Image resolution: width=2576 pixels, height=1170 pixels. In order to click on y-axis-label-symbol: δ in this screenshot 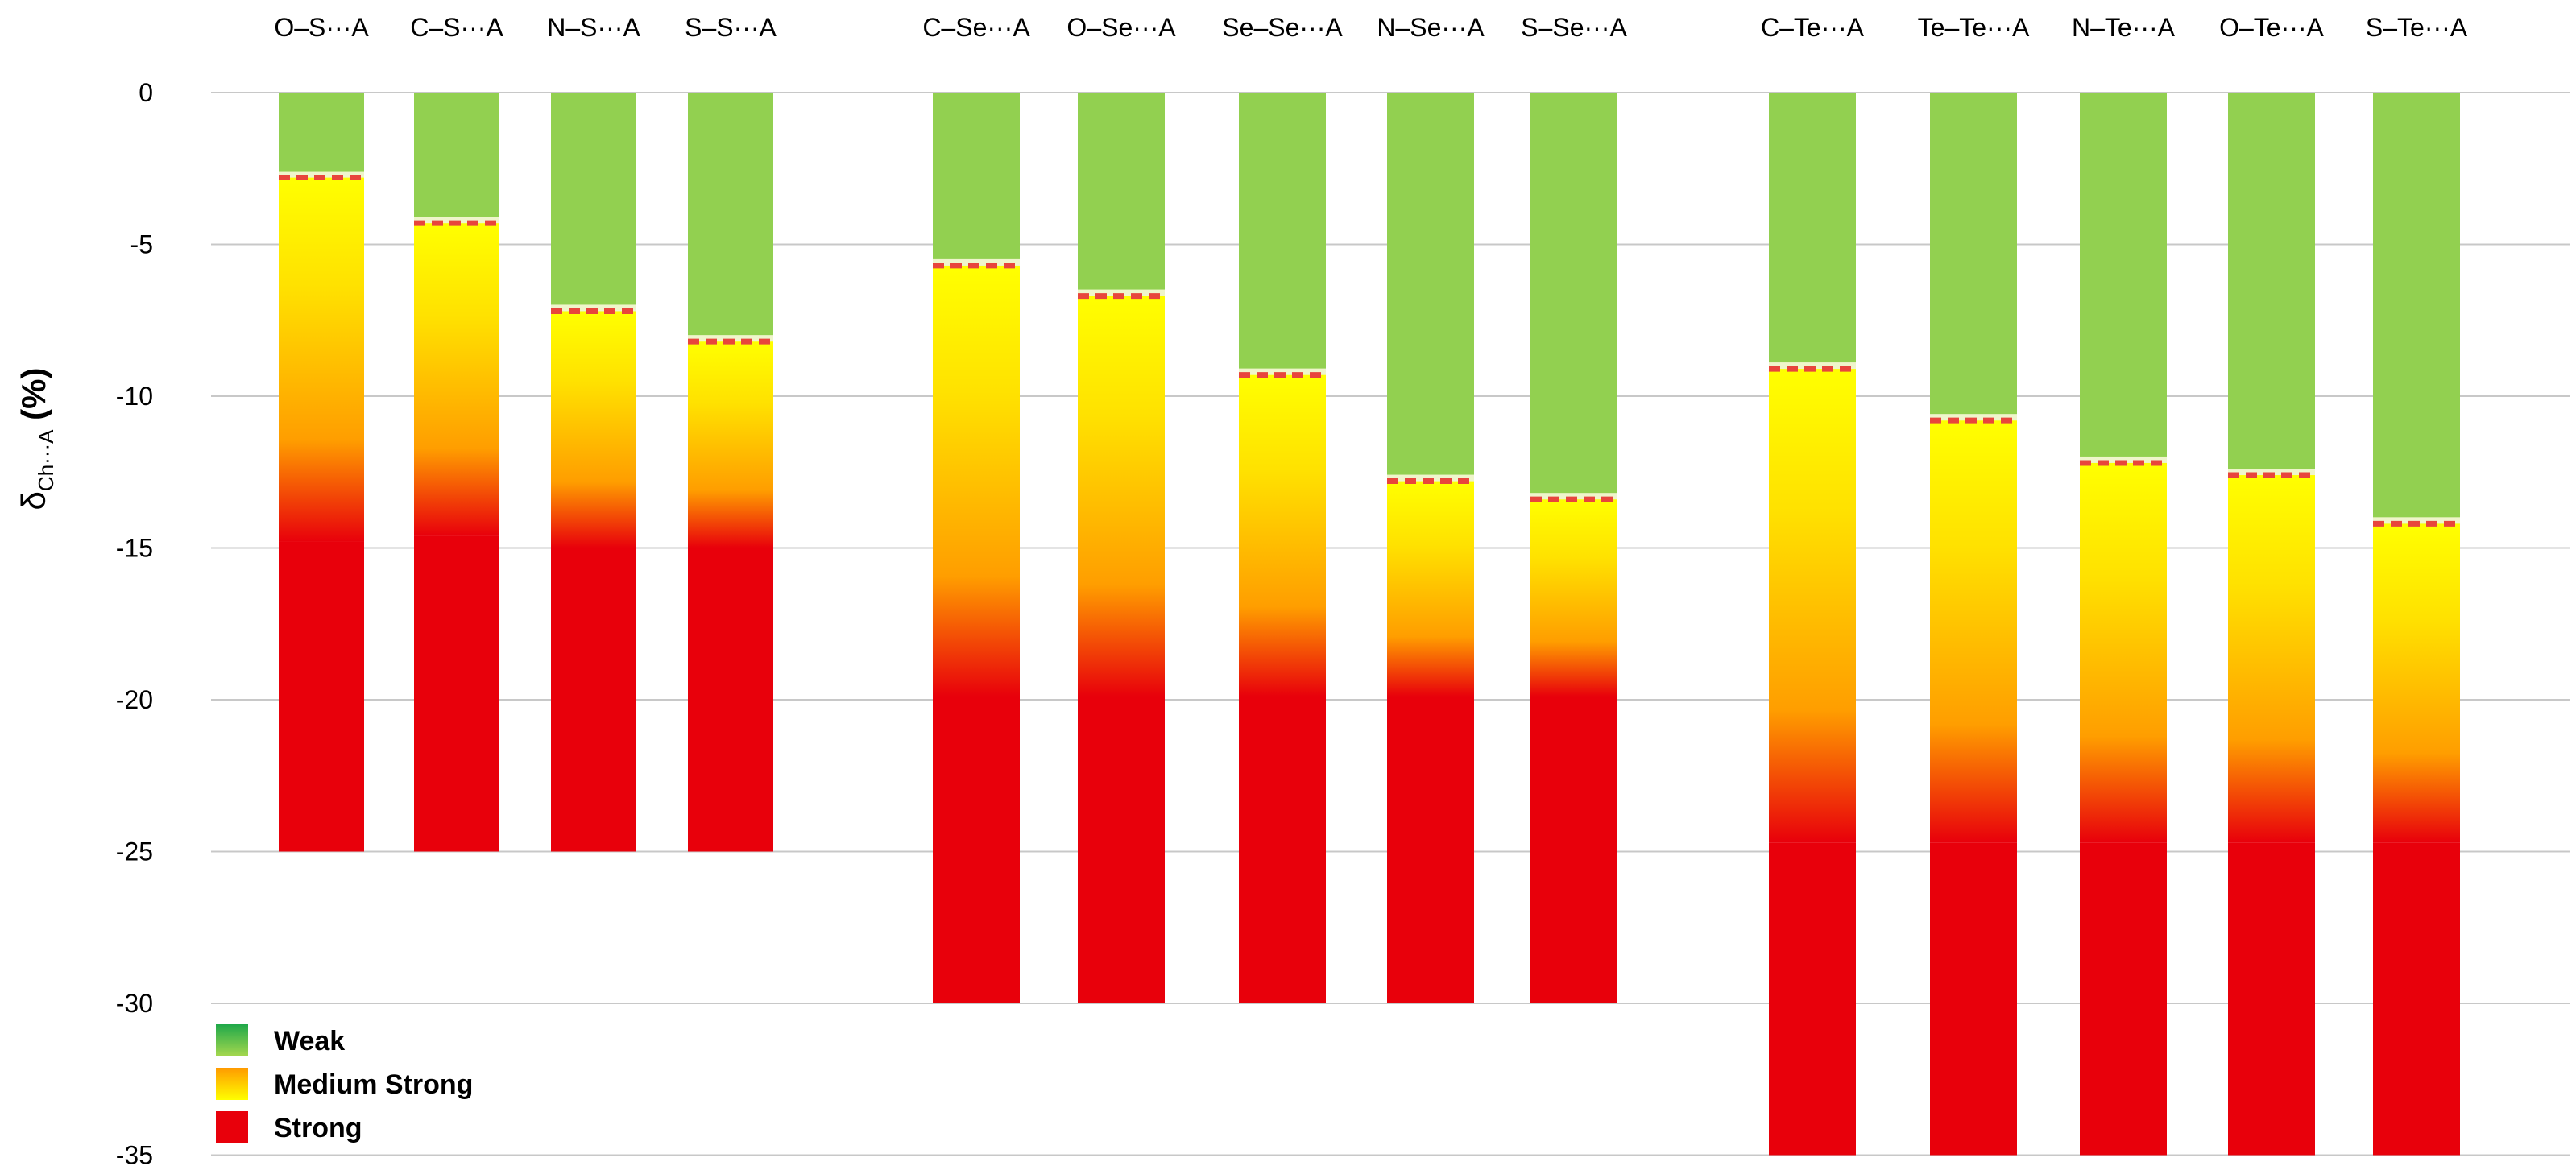, I will do `click(33, 500)`.